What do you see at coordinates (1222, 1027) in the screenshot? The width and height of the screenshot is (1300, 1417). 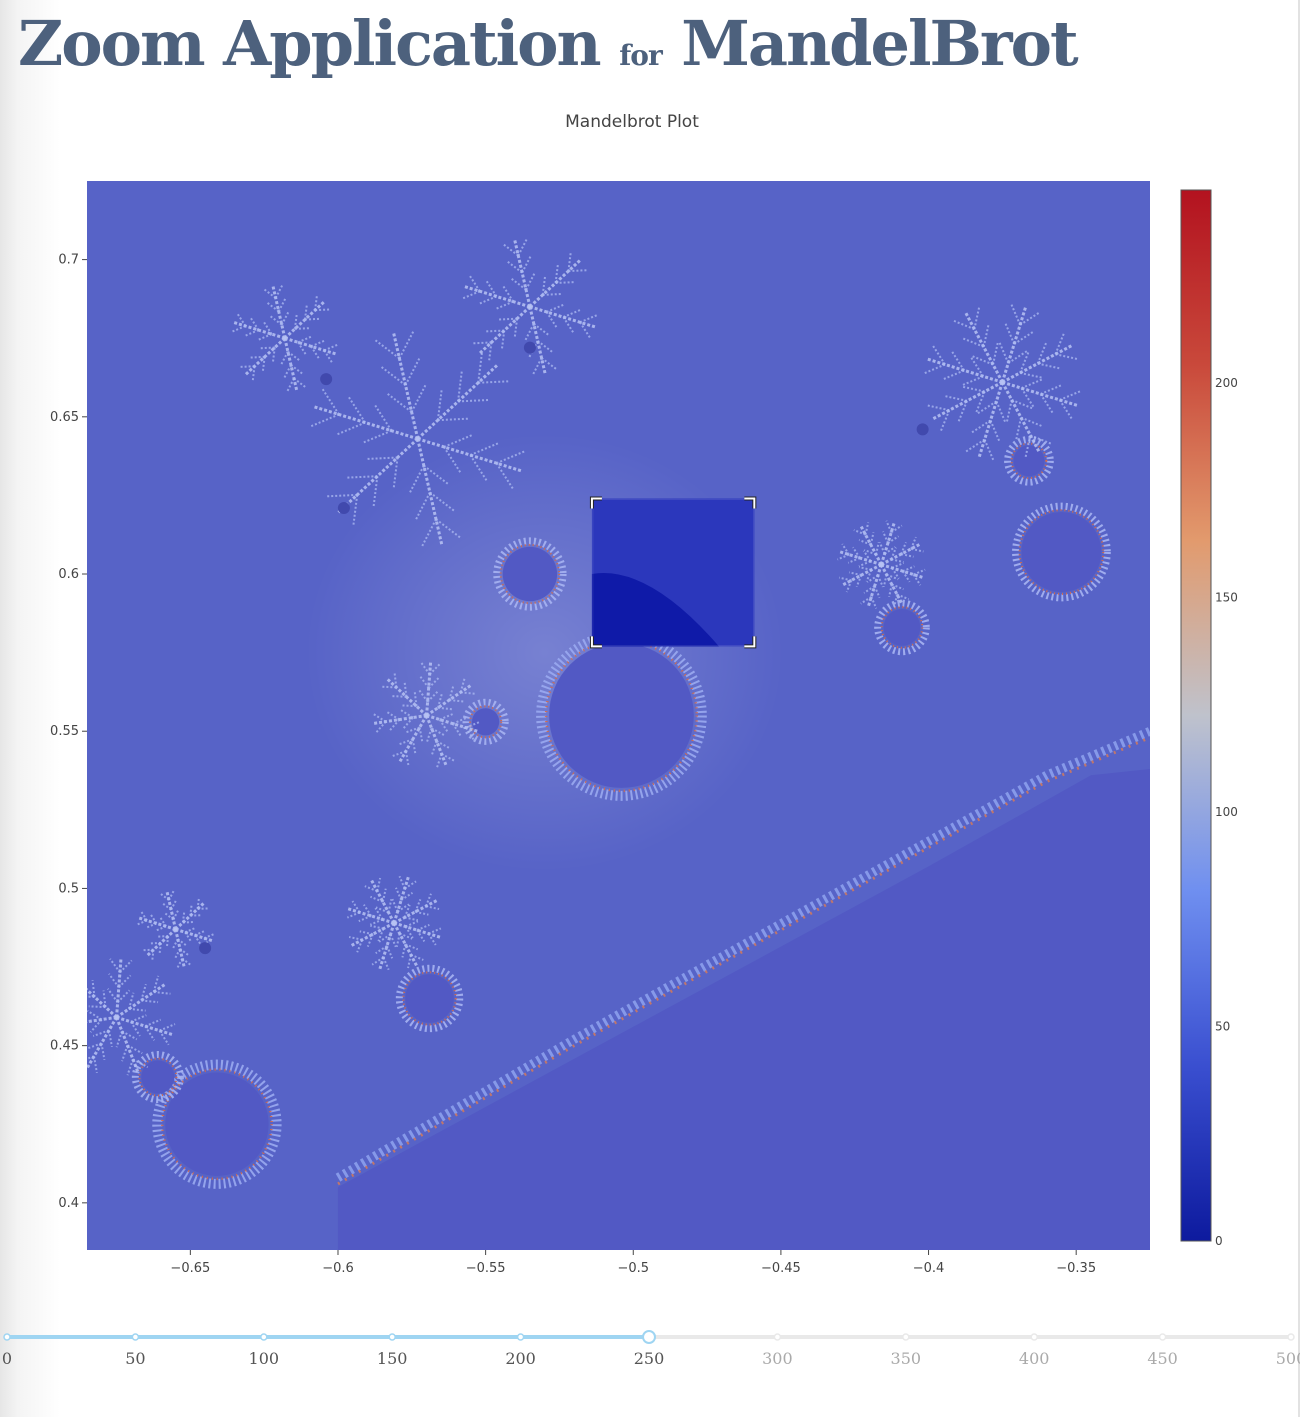 I see `colorbar-tick-label: 50` at bounding box center [1222, 1027].